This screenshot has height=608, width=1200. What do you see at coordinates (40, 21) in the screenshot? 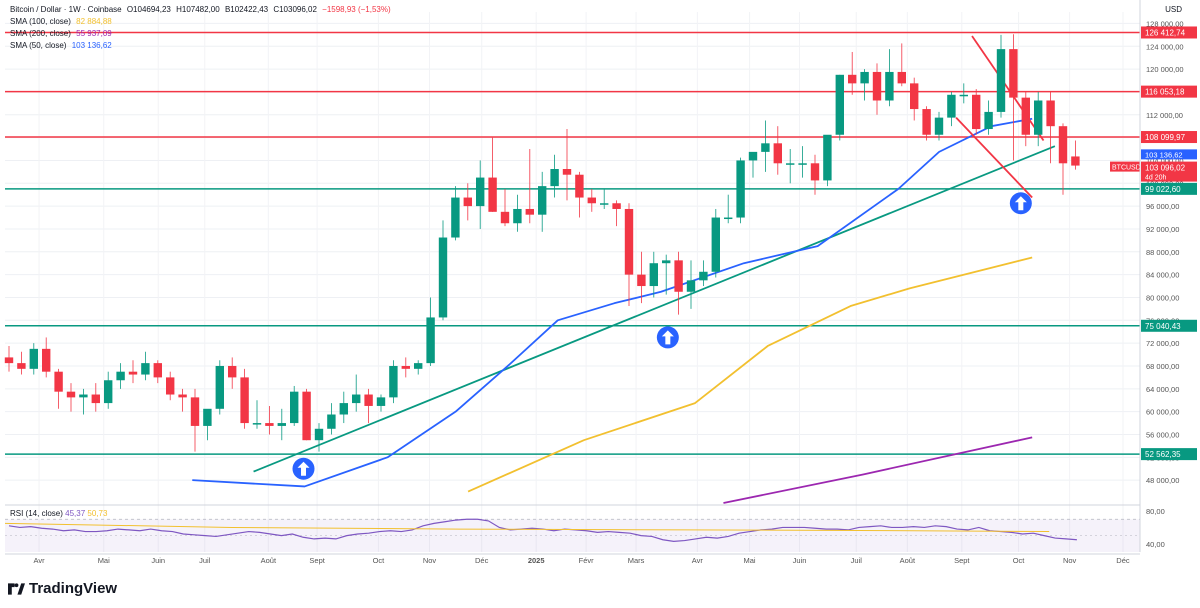
I see `sma100-label: SMA (100, close)` at bounding box center [40, 21].